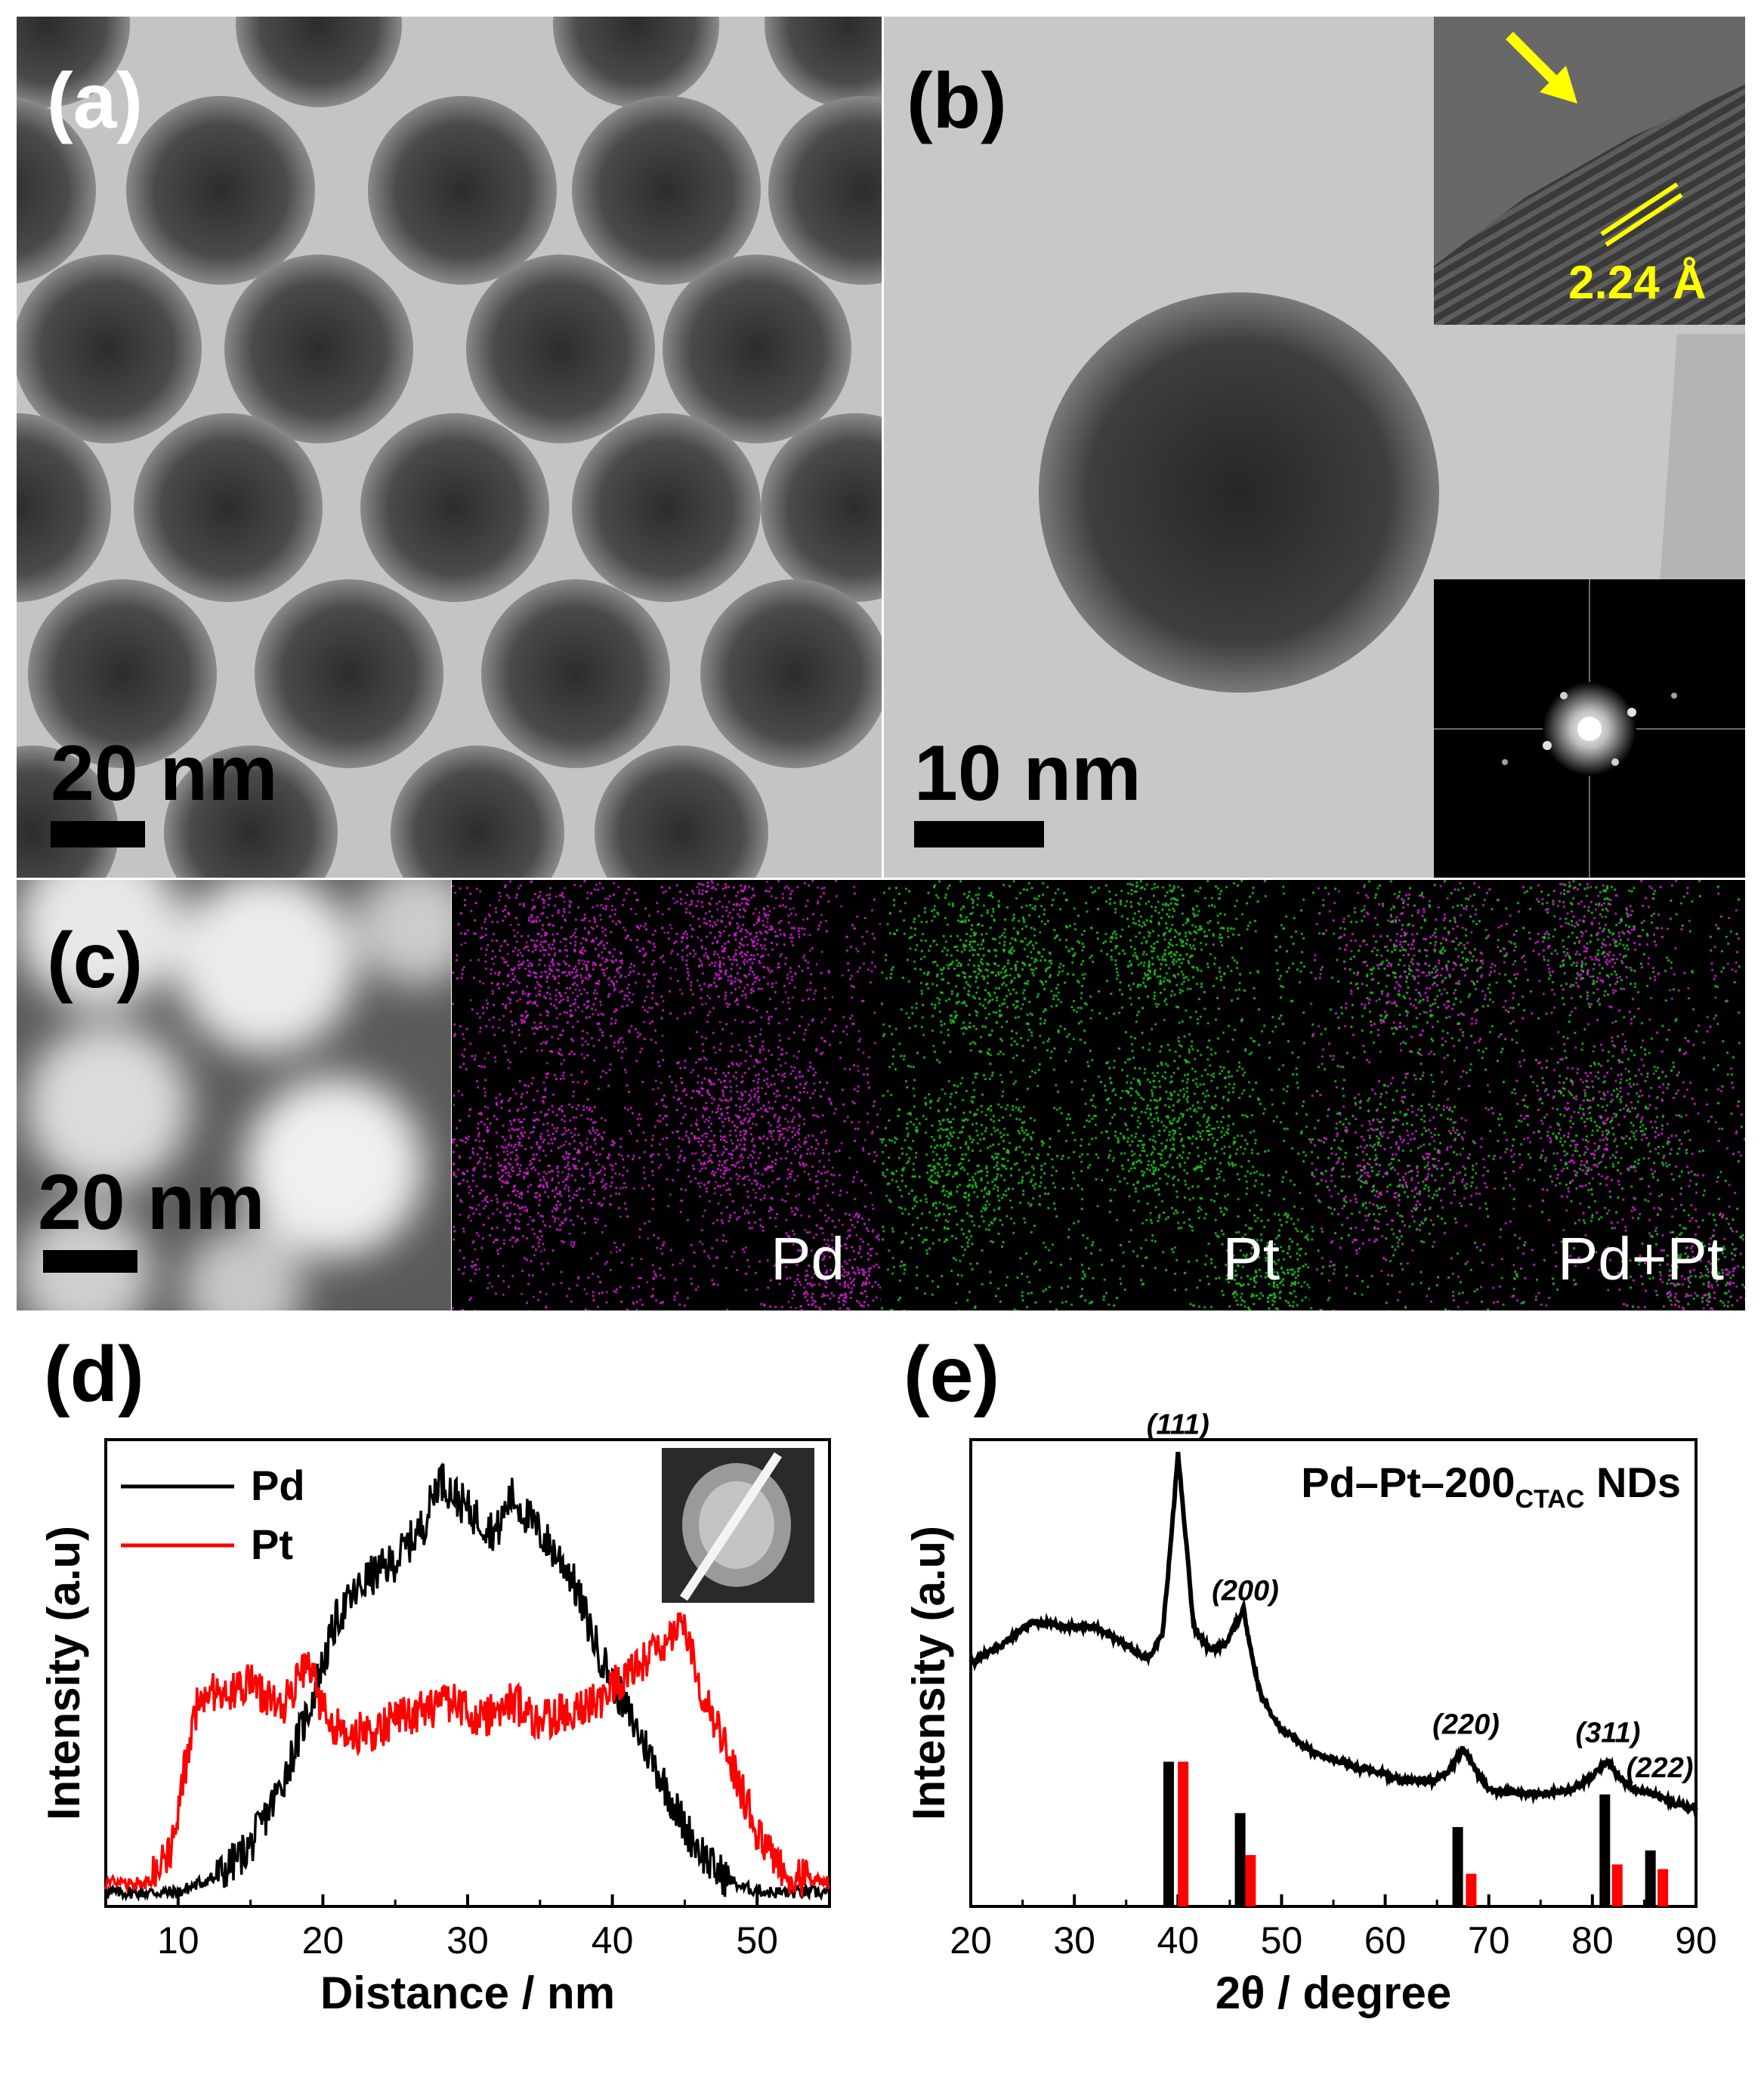  What do you see at coordinates (1095, 1095) in the screenshot?
I see `pt-map: Pt` at bounding box center [1095, 1095].